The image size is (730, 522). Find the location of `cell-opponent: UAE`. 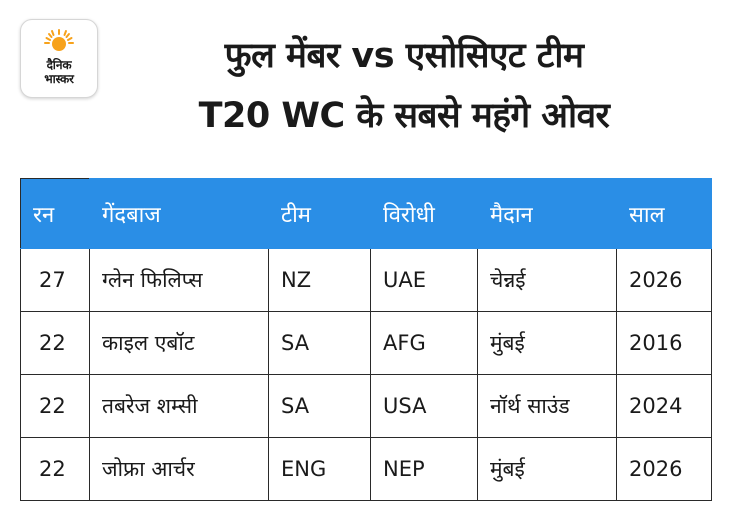

cell-opponent: UAE is located at coordinates (424, 280).